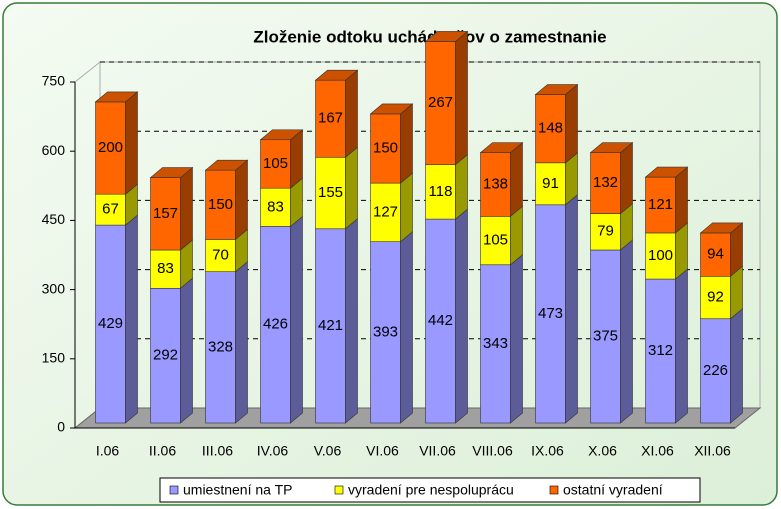  What do you see at coordinates (382, 451) in the screenshot?
I see `x-tick-label: VI.06` at bounding box center [382, 451].